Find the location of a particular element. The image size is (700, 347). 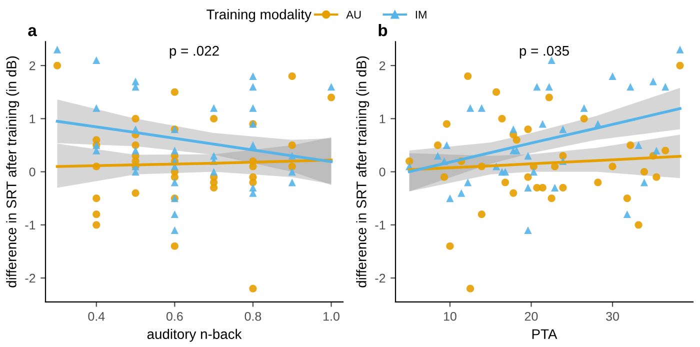

x-axis-title: PTA is located at coordinates (545, 334).